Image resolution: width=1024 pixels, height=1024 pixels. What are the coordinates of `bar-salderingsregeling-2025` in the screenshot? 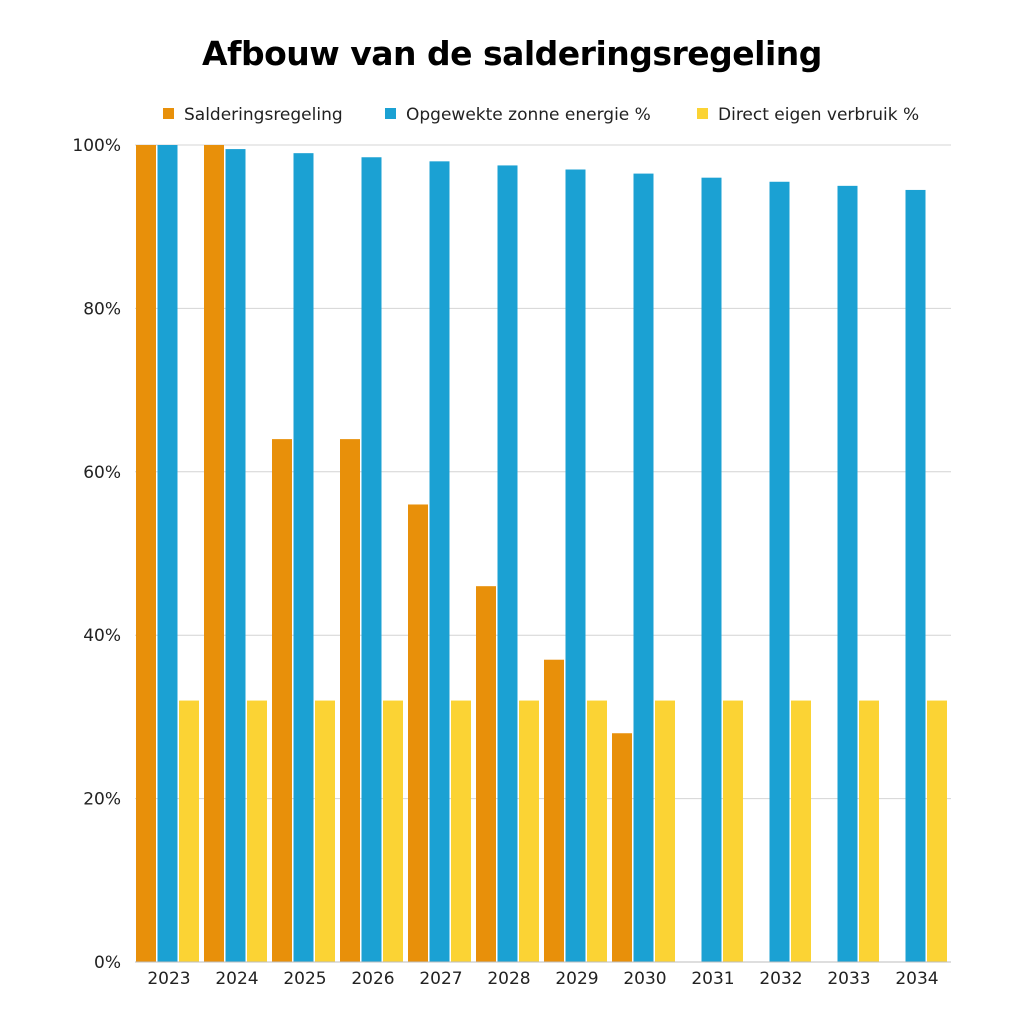 It's located at (282, 700).